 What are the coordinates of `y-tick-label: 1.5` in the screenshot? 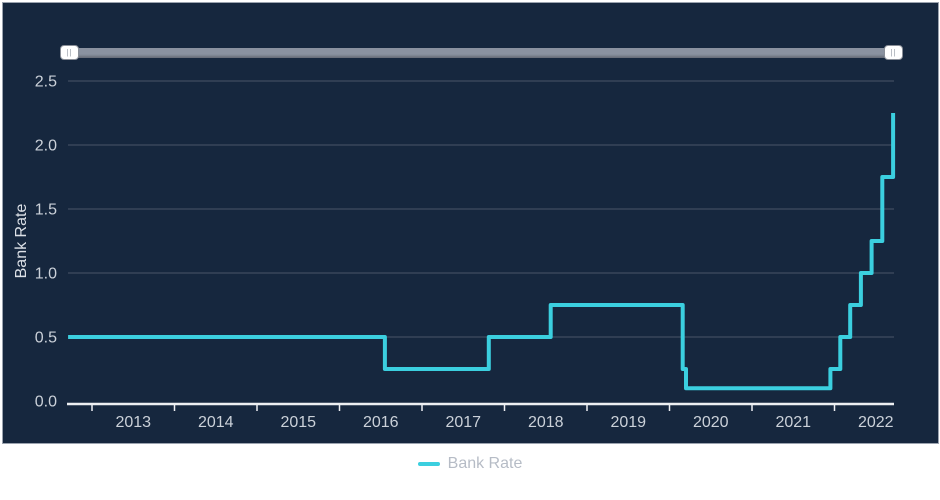 It's located at (46, 210).